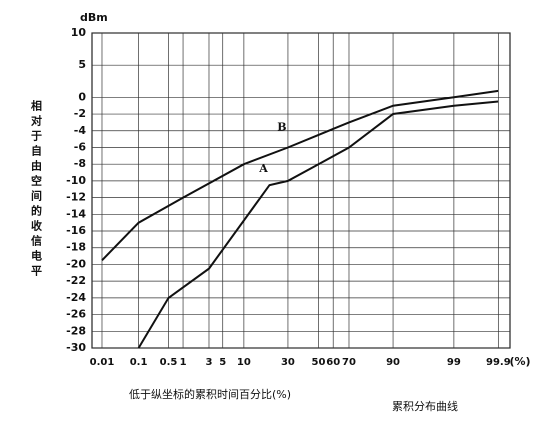  What do you see at coordinates (102, 362) in the screenshot?
I see `x-tick-label: 0.01` at bounding box center [102, 362].